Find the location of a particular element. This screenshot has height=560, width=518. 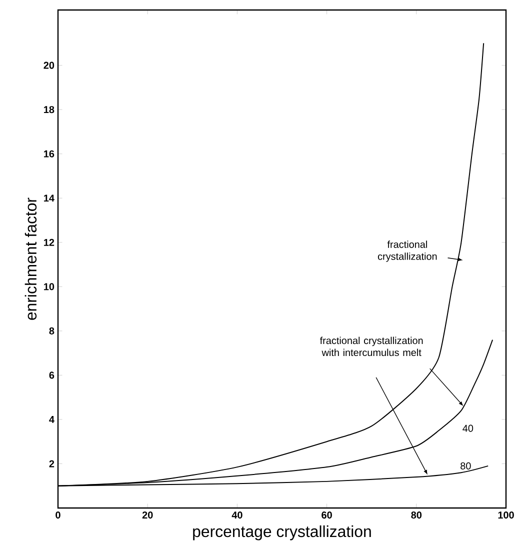

x-tick-label: 40 is located at coordinates (237, 515).